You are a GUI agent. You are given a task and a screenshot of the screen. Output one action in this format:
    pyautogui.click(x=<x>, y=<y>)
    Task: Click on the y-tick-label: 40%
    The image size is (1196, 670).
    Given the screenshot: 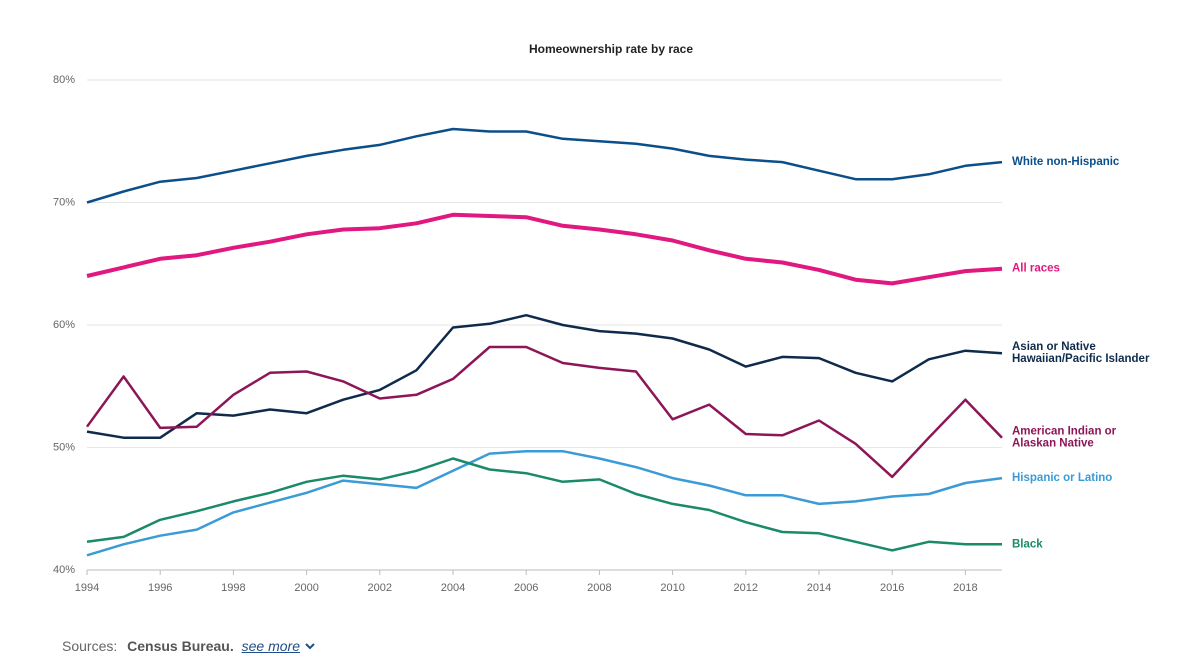 What is the action you would take?
    pyautogui.click(x=64, y=570)
    